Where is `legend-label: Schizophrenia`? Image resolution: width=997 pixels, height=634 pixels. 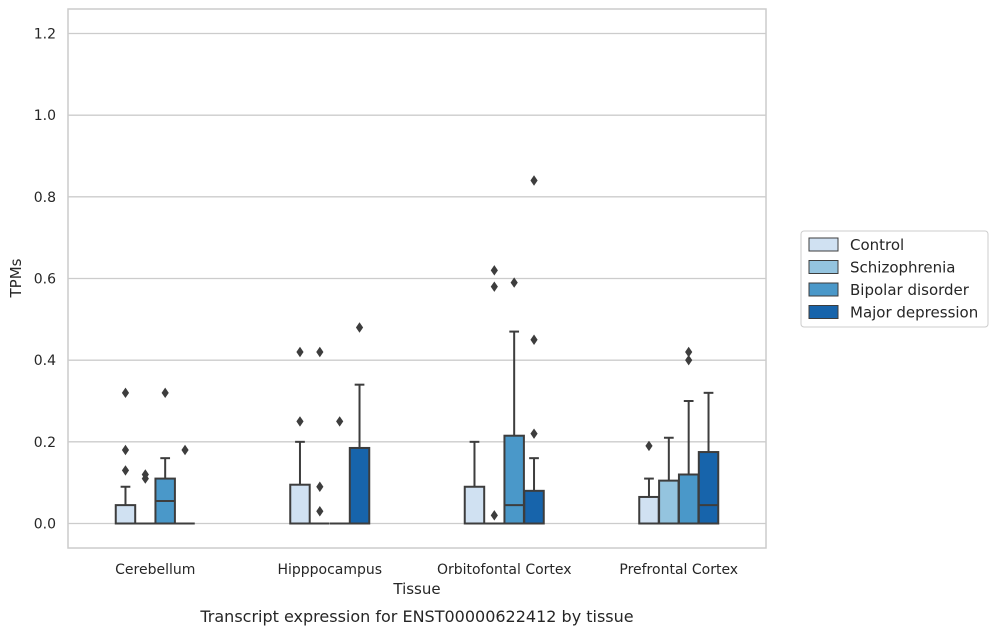 legend-label: Schizophrenia is located at coordinates (902, 268).